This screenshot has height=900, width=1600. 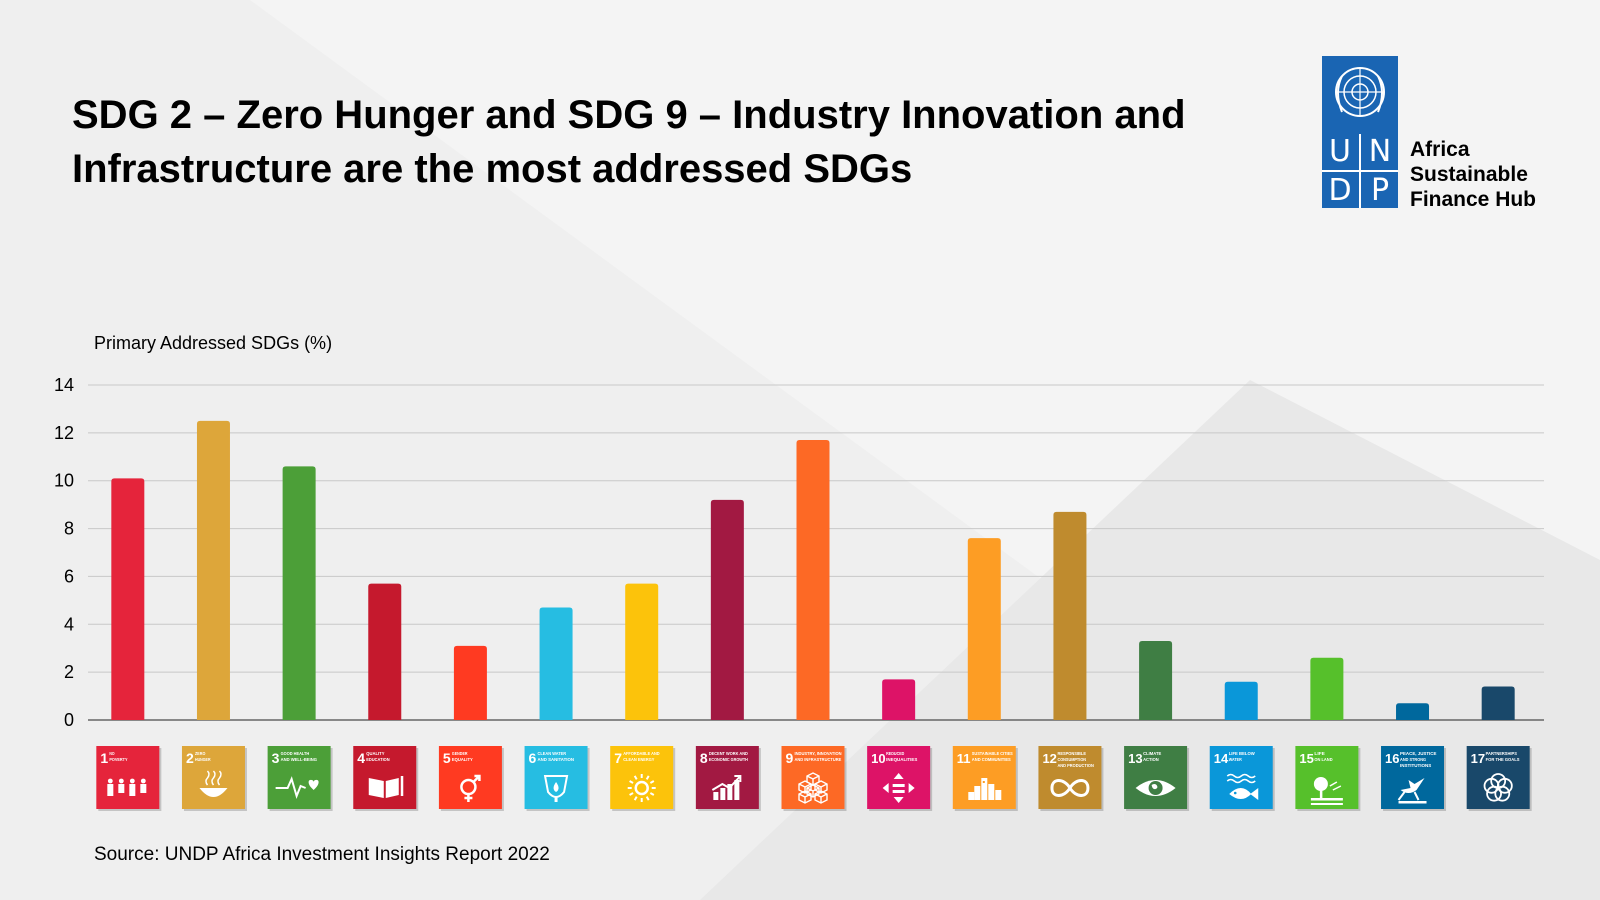 I want to click on sdg-number: 11, so click(x=964, y=758).